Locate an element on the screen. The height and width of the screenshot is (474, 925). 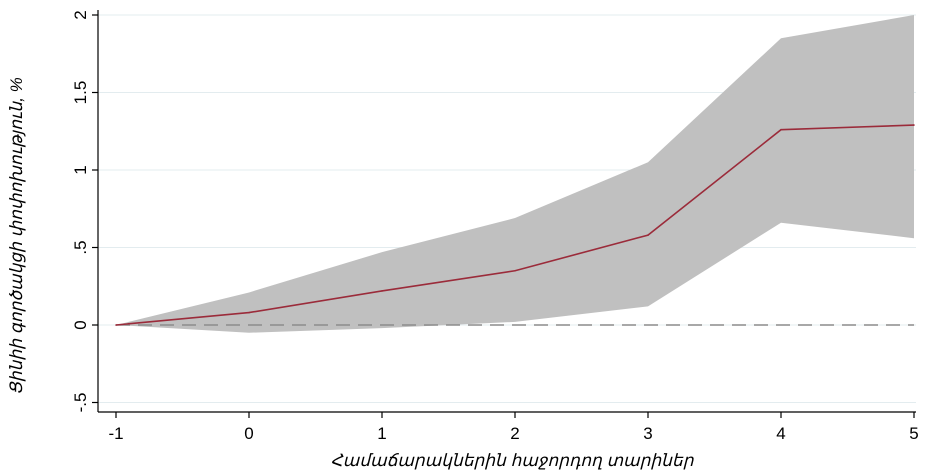
y-ticks: -.5 0 .5 1 1.5 2 is located at coordinates (84, 211).